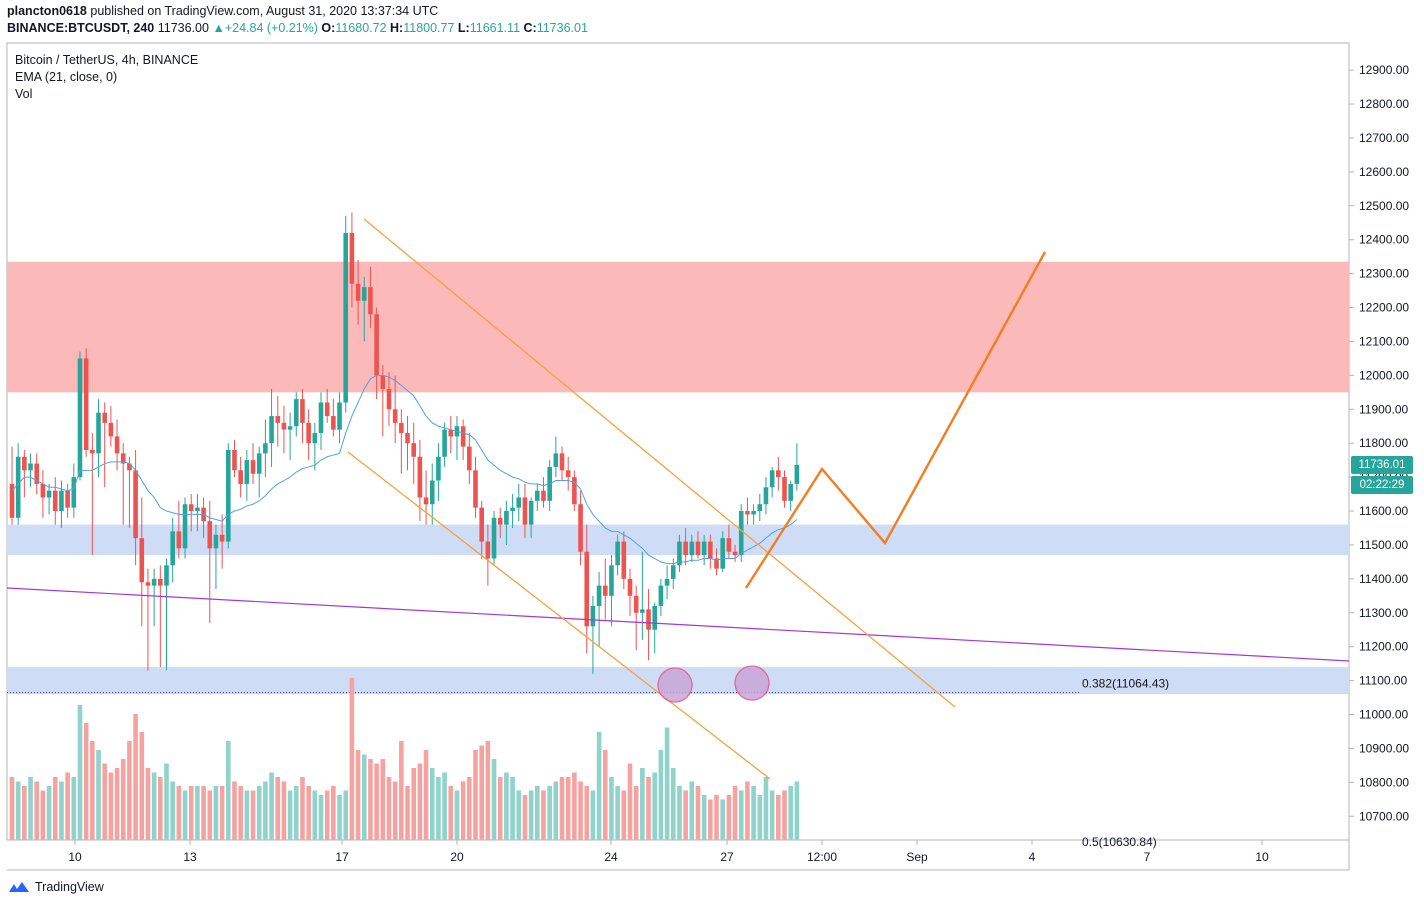 The image size is (1424, 907). I want to click on footer-brand: TradingView, so click(55, 887).